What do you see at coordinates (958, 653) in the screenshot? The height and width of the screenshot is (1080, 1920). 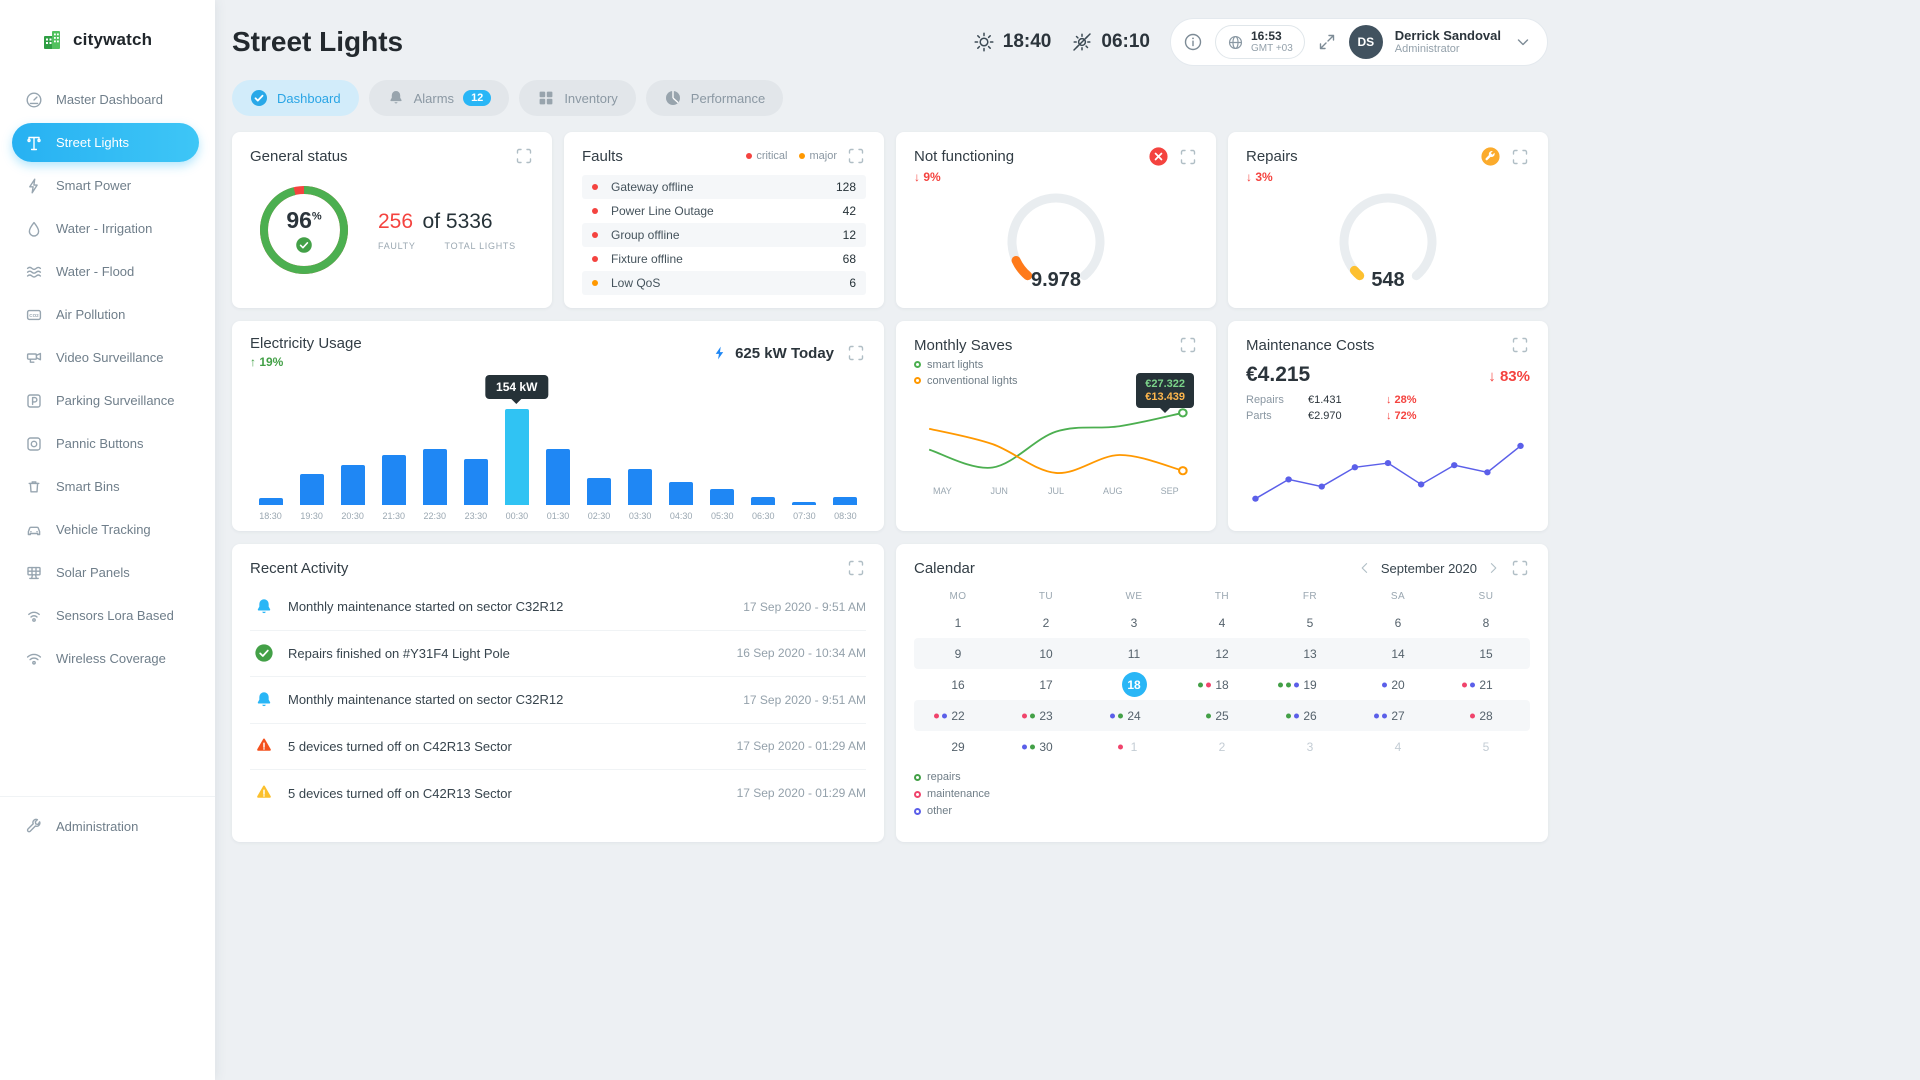 I see `calendar-day-9: 9` at bounding box center [958, 653].